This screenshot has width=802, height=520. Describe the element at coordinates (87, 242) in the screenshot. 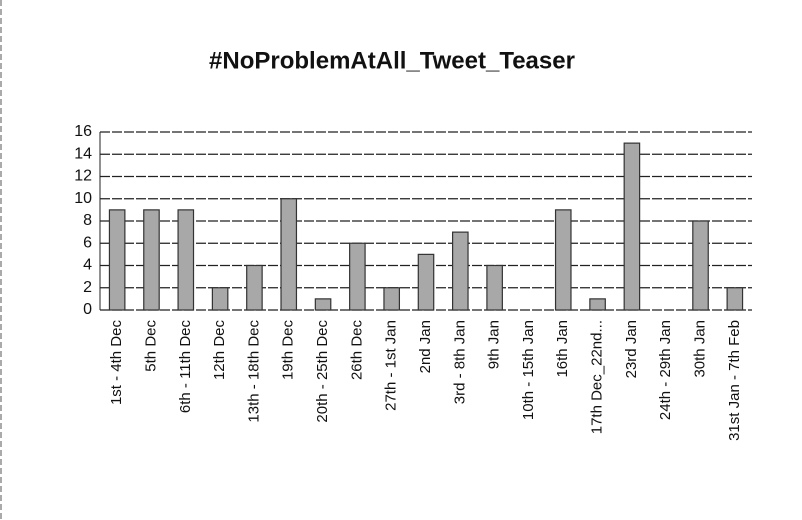

I see `y-tick-label: 6` at that location.